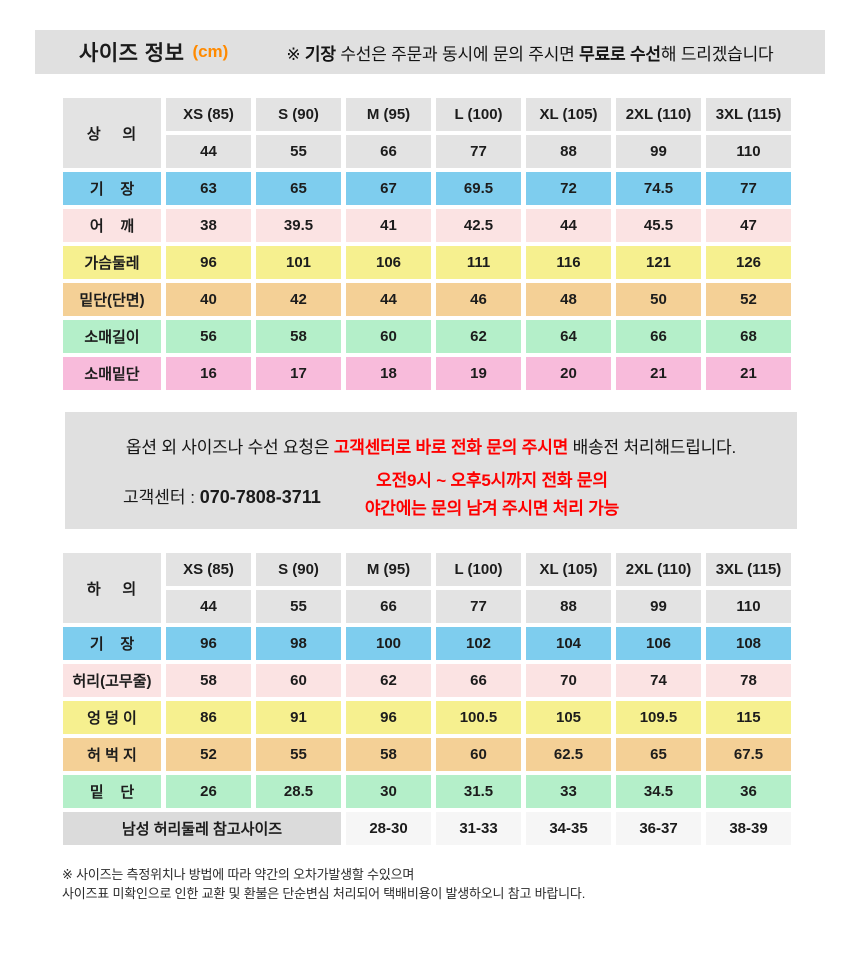  Describe the element at coordinates (112, 133) in the screenshot. I see `table-corner-label: 상 의` at that location.